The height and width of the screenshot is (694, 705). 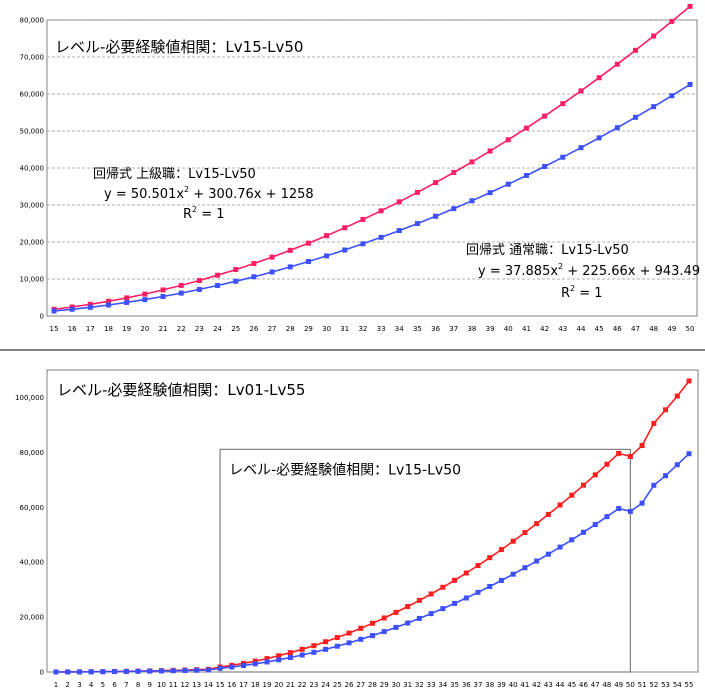 I want to click on x-tick-label: 53, so click(x=665, y=685).